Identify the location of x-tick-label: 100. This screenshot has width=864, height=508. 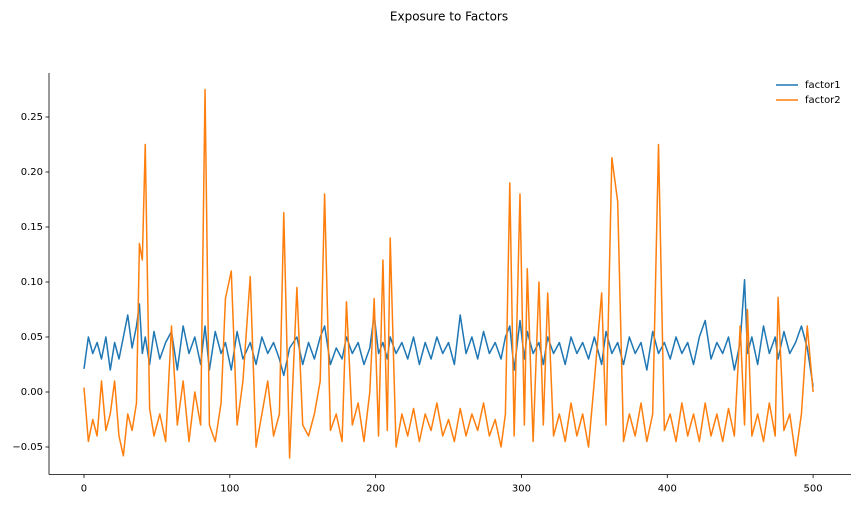
(229, 489).